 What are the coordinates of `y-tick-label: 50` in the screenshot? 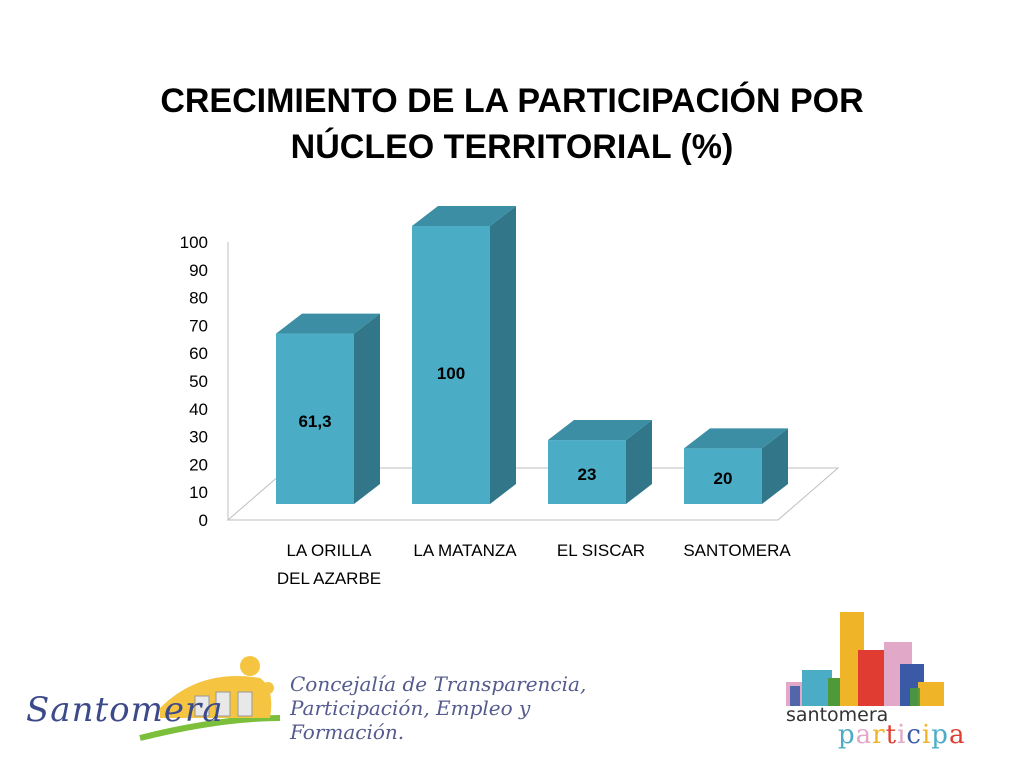 It's located at (198, 381).